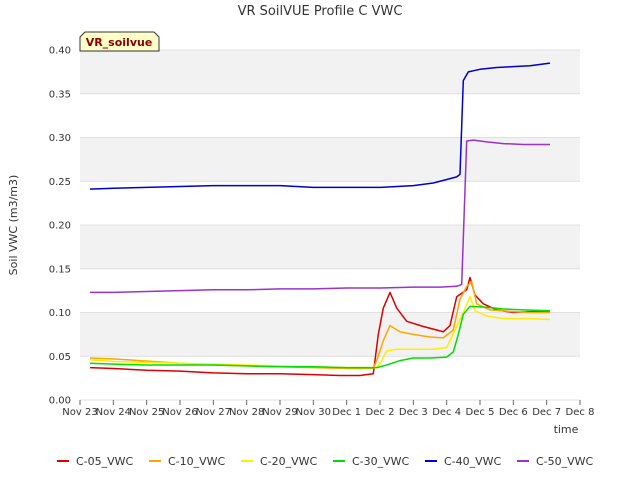 The width and height of the screenshot is (640, 480). What do you see at coordinates (320, 11) in the screenshot?
I see `chart-title: VR SoilVUE Profile C VWC` at bounding box center [320, 11].